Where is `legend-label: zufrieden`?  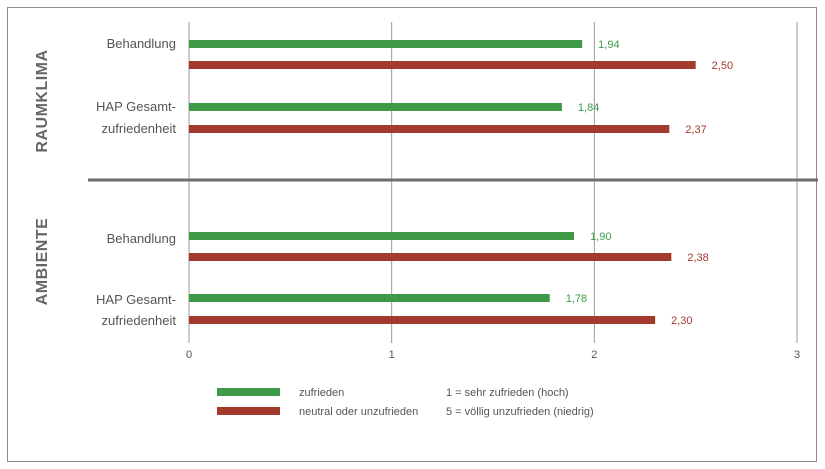
legend-label: zufrieden is located at coordinates (321, 393).